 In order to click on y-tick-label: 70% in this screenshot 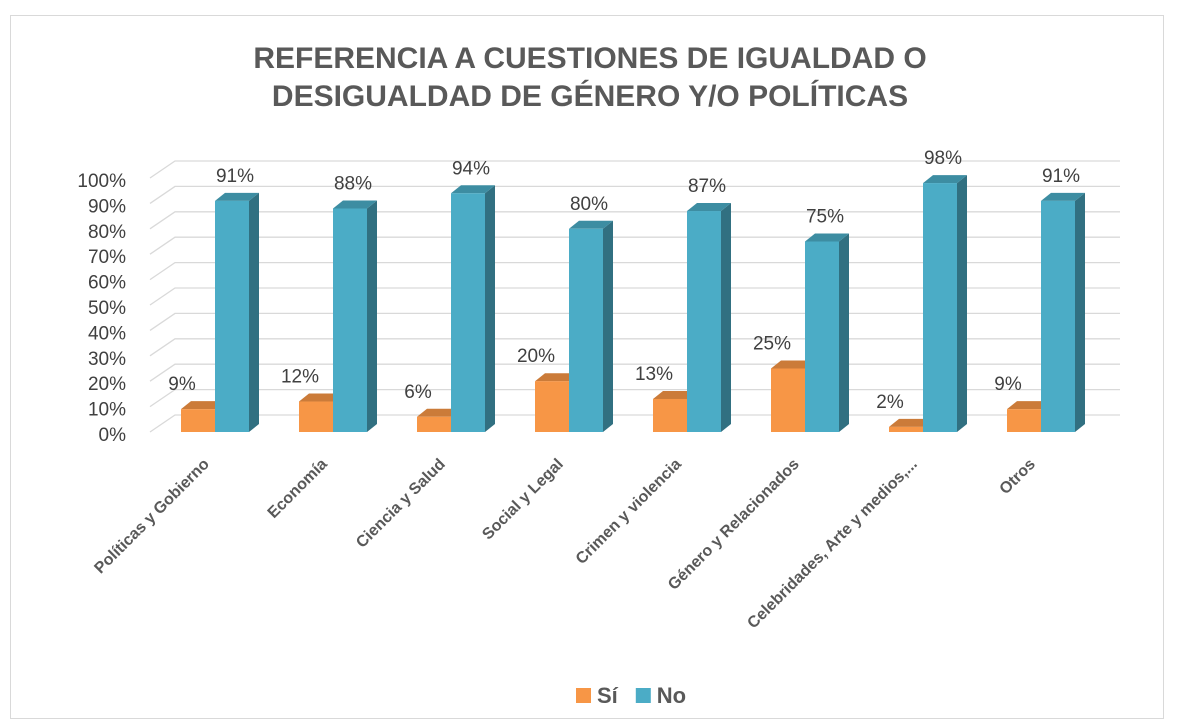, I will do `click(107, 257)`.